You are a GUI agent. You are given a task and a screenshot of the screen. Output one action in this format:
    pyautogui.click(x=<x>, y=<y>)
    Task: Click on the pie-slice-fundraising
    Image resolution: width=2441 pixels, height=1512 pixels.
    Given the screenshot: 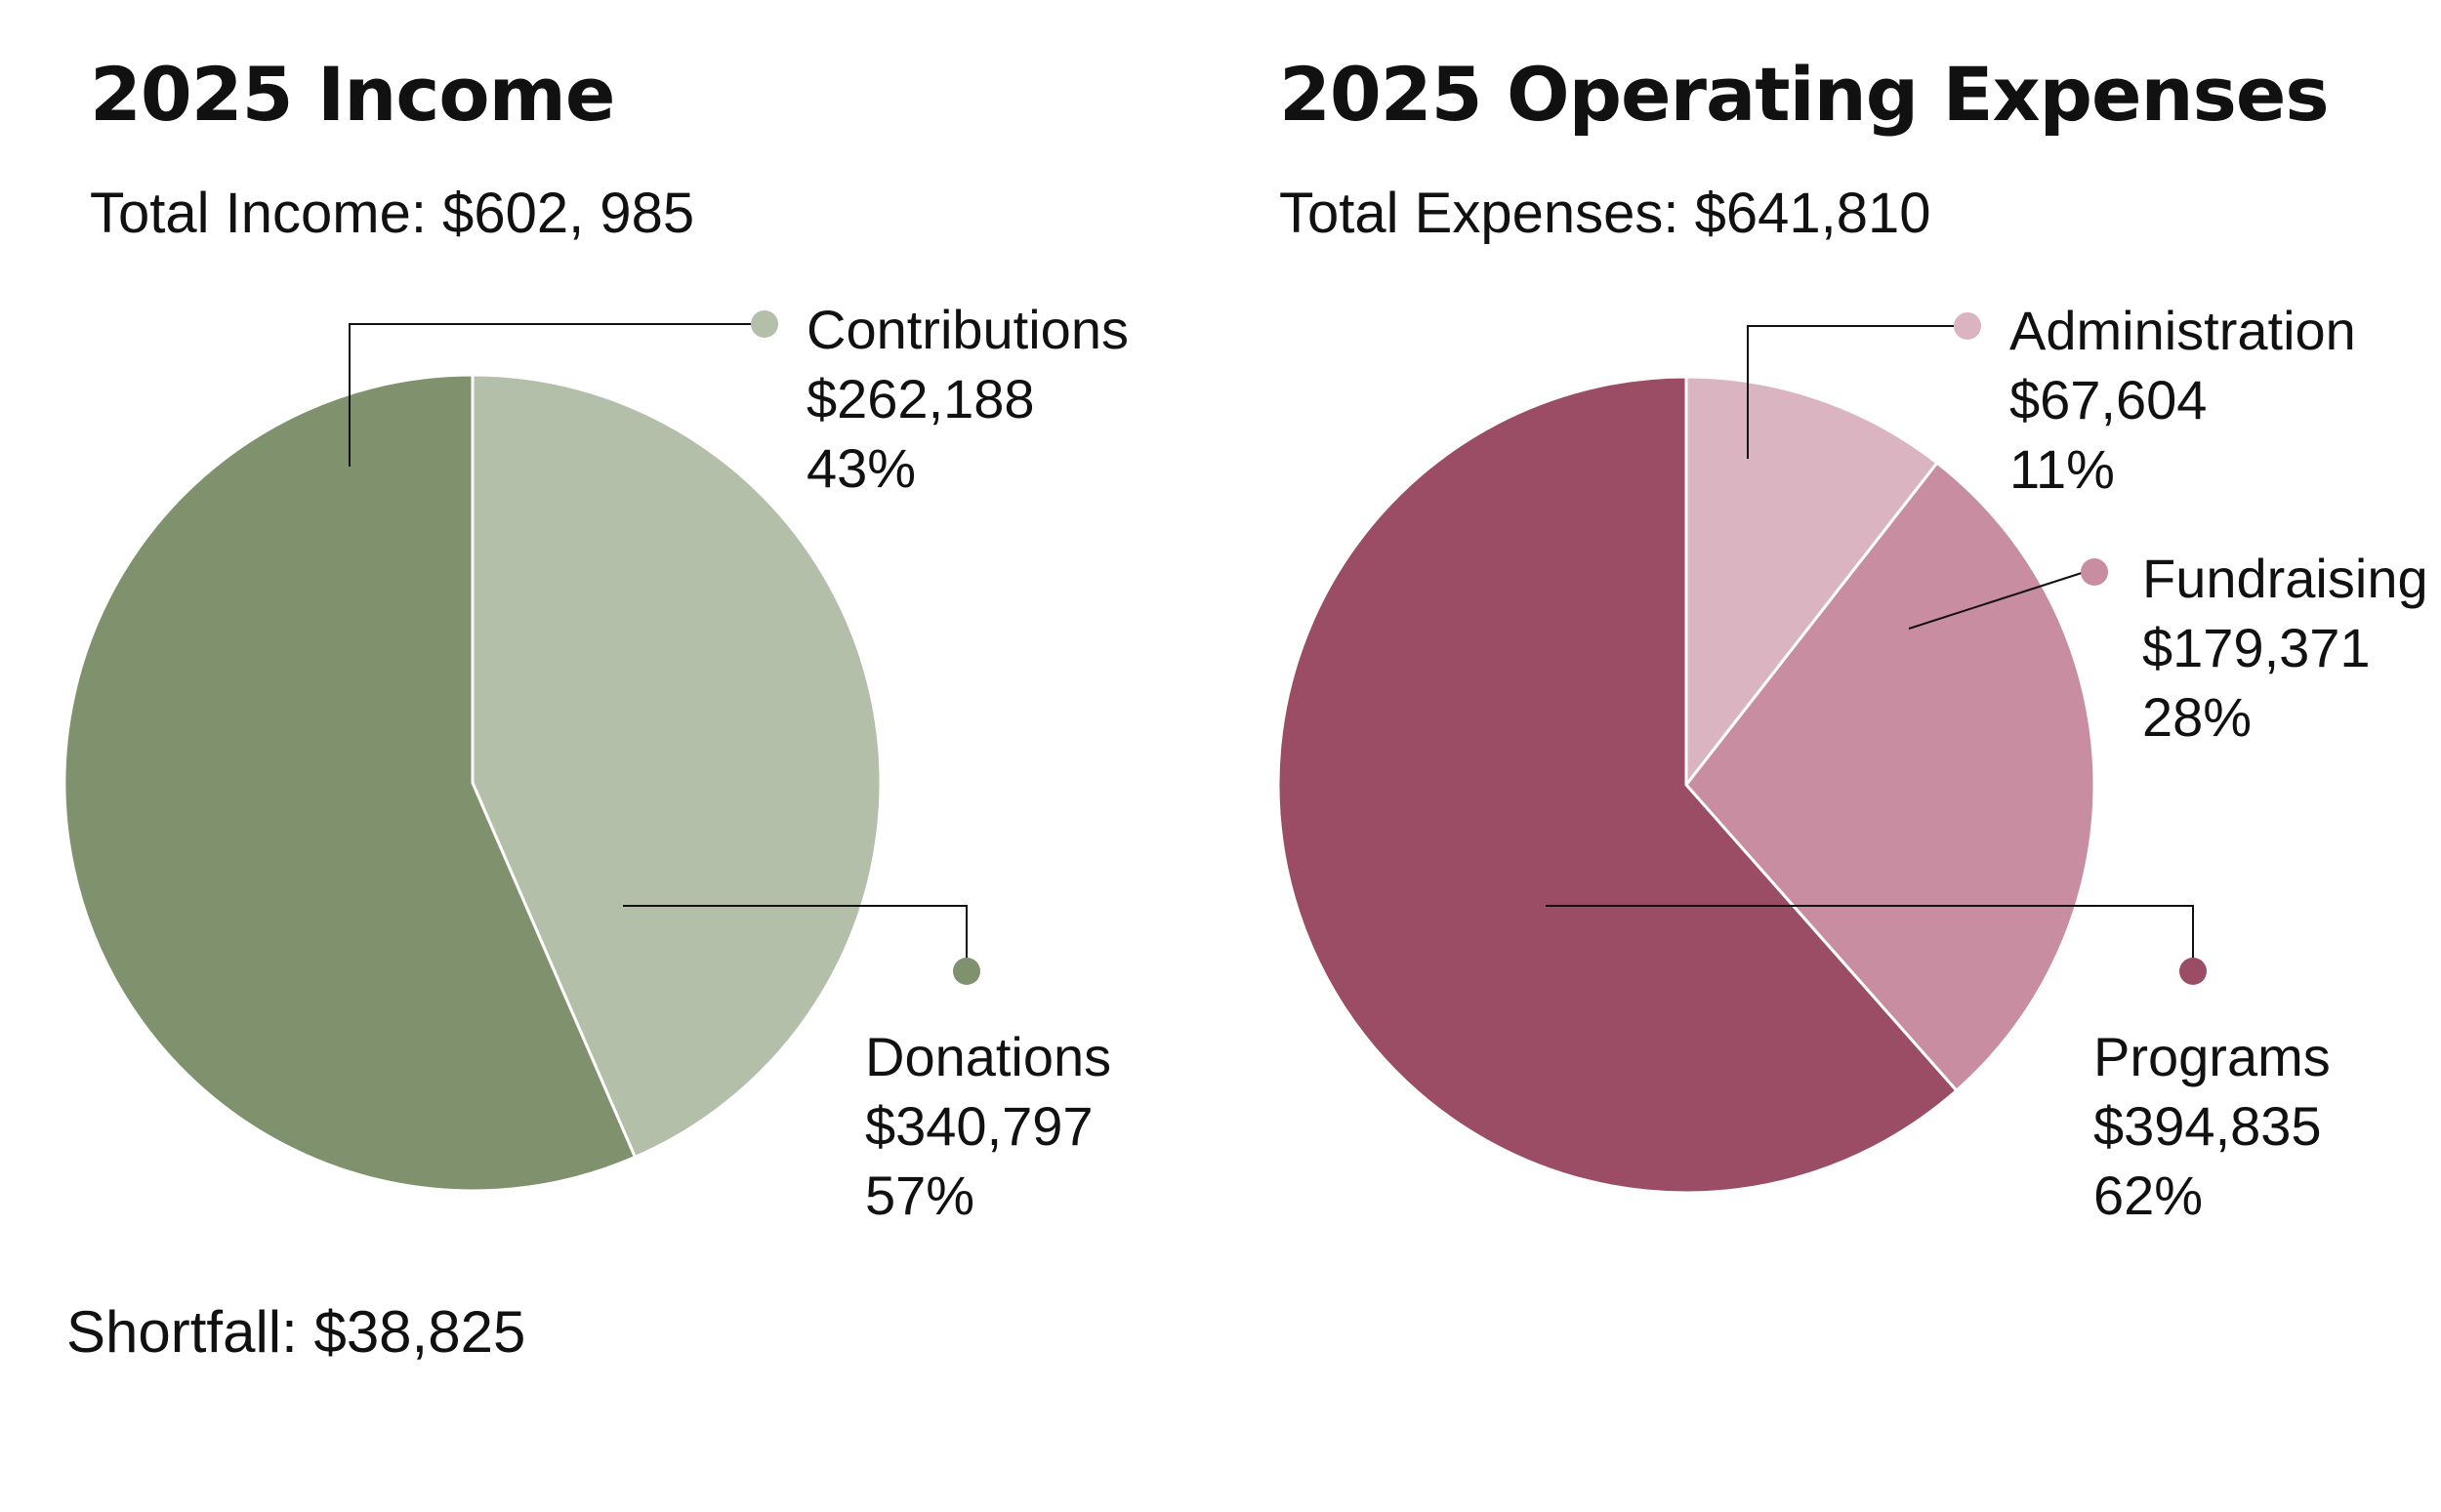 What is the action you would take?
    pyautogui.click(x=1890, y=777)
    